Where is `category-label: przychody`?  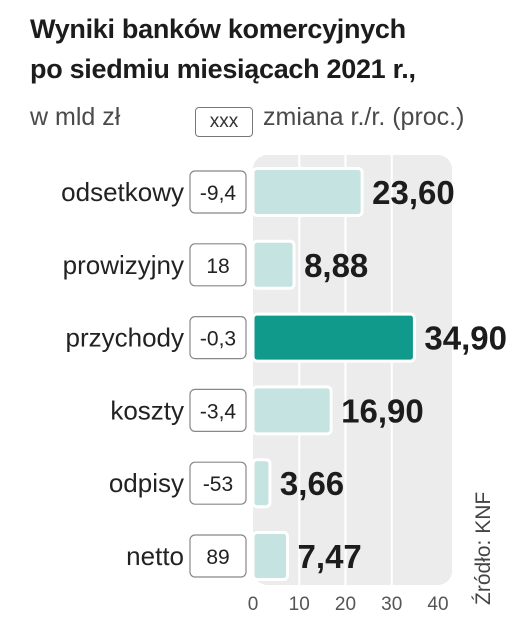
category-label: przychody is located at coordinates (125, 338).